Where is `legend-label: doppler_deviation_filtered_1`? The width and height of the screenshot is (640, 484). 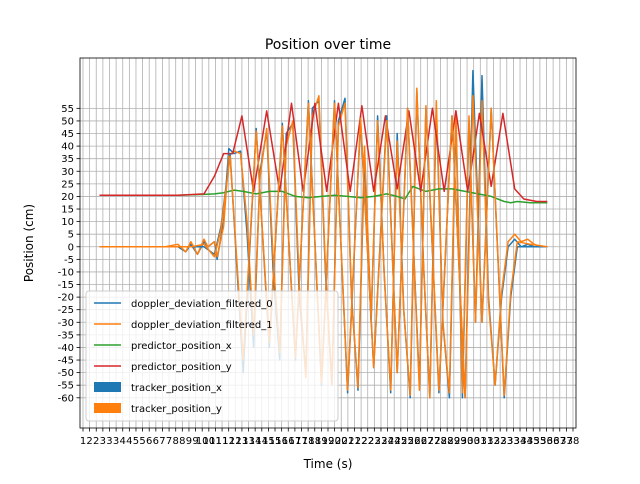
legend-label: doppler_deviation_filtered_1 is located at coordinates (202, 325).